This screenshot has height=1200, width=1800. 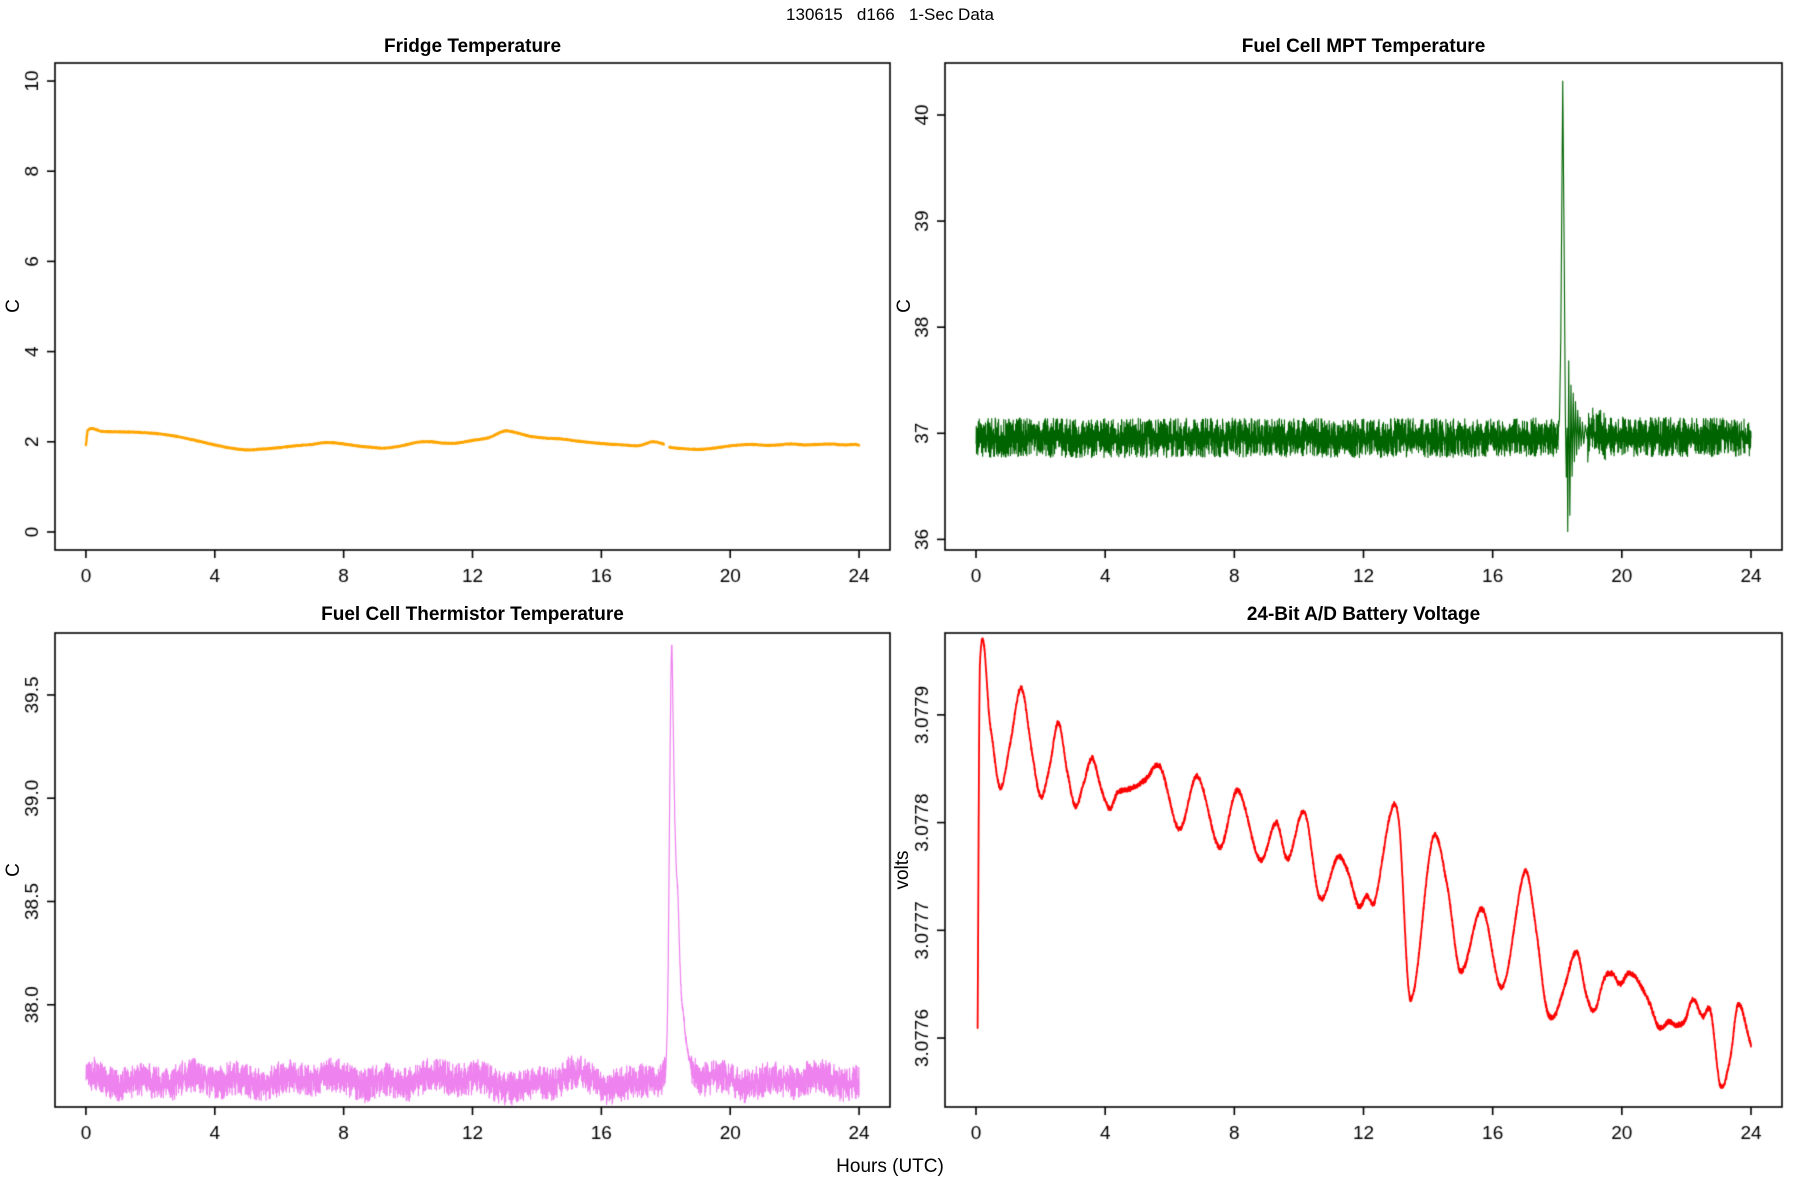 What do you see at coordinates (13, 306) in the screenshot?
I see `y-axis-label-fridge: C` at bounding box center [13, 306].